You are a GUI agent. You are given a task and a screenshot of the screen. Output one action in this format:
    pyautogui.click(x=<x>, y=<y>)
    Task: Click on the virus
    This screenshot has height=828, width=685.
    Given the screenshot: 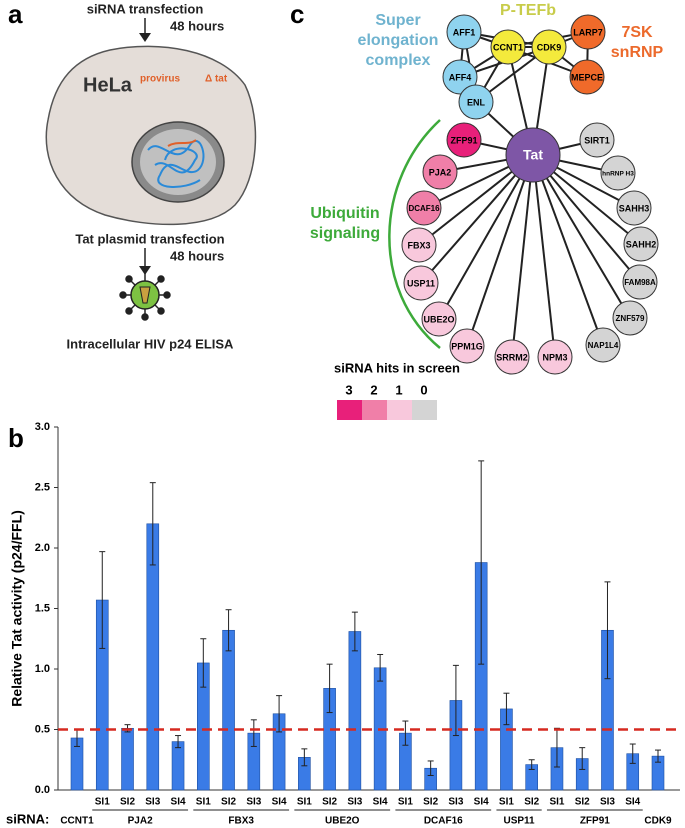 What is the action you would take?
    pyautogui.click(x=145, y=297)
    